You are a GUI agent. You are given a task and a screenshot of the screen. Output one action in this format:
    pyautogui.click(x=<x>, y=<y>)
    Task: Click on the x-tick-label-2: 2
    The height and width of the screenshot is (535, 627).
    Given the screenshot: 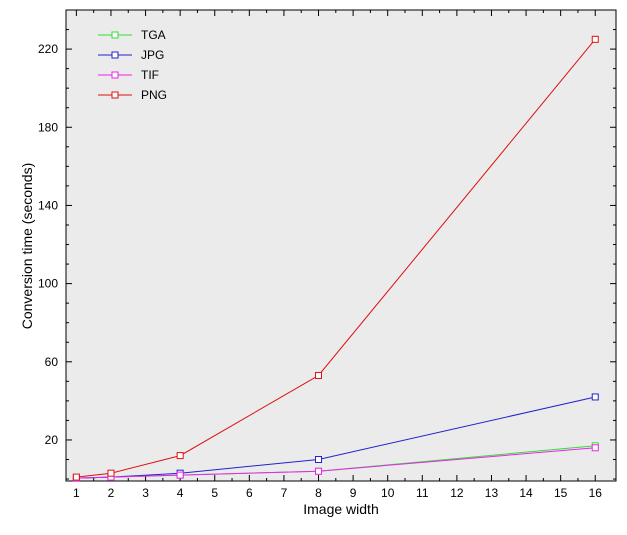 What is the action you would take?
    pyautogui.click(x=111, y=493)
    